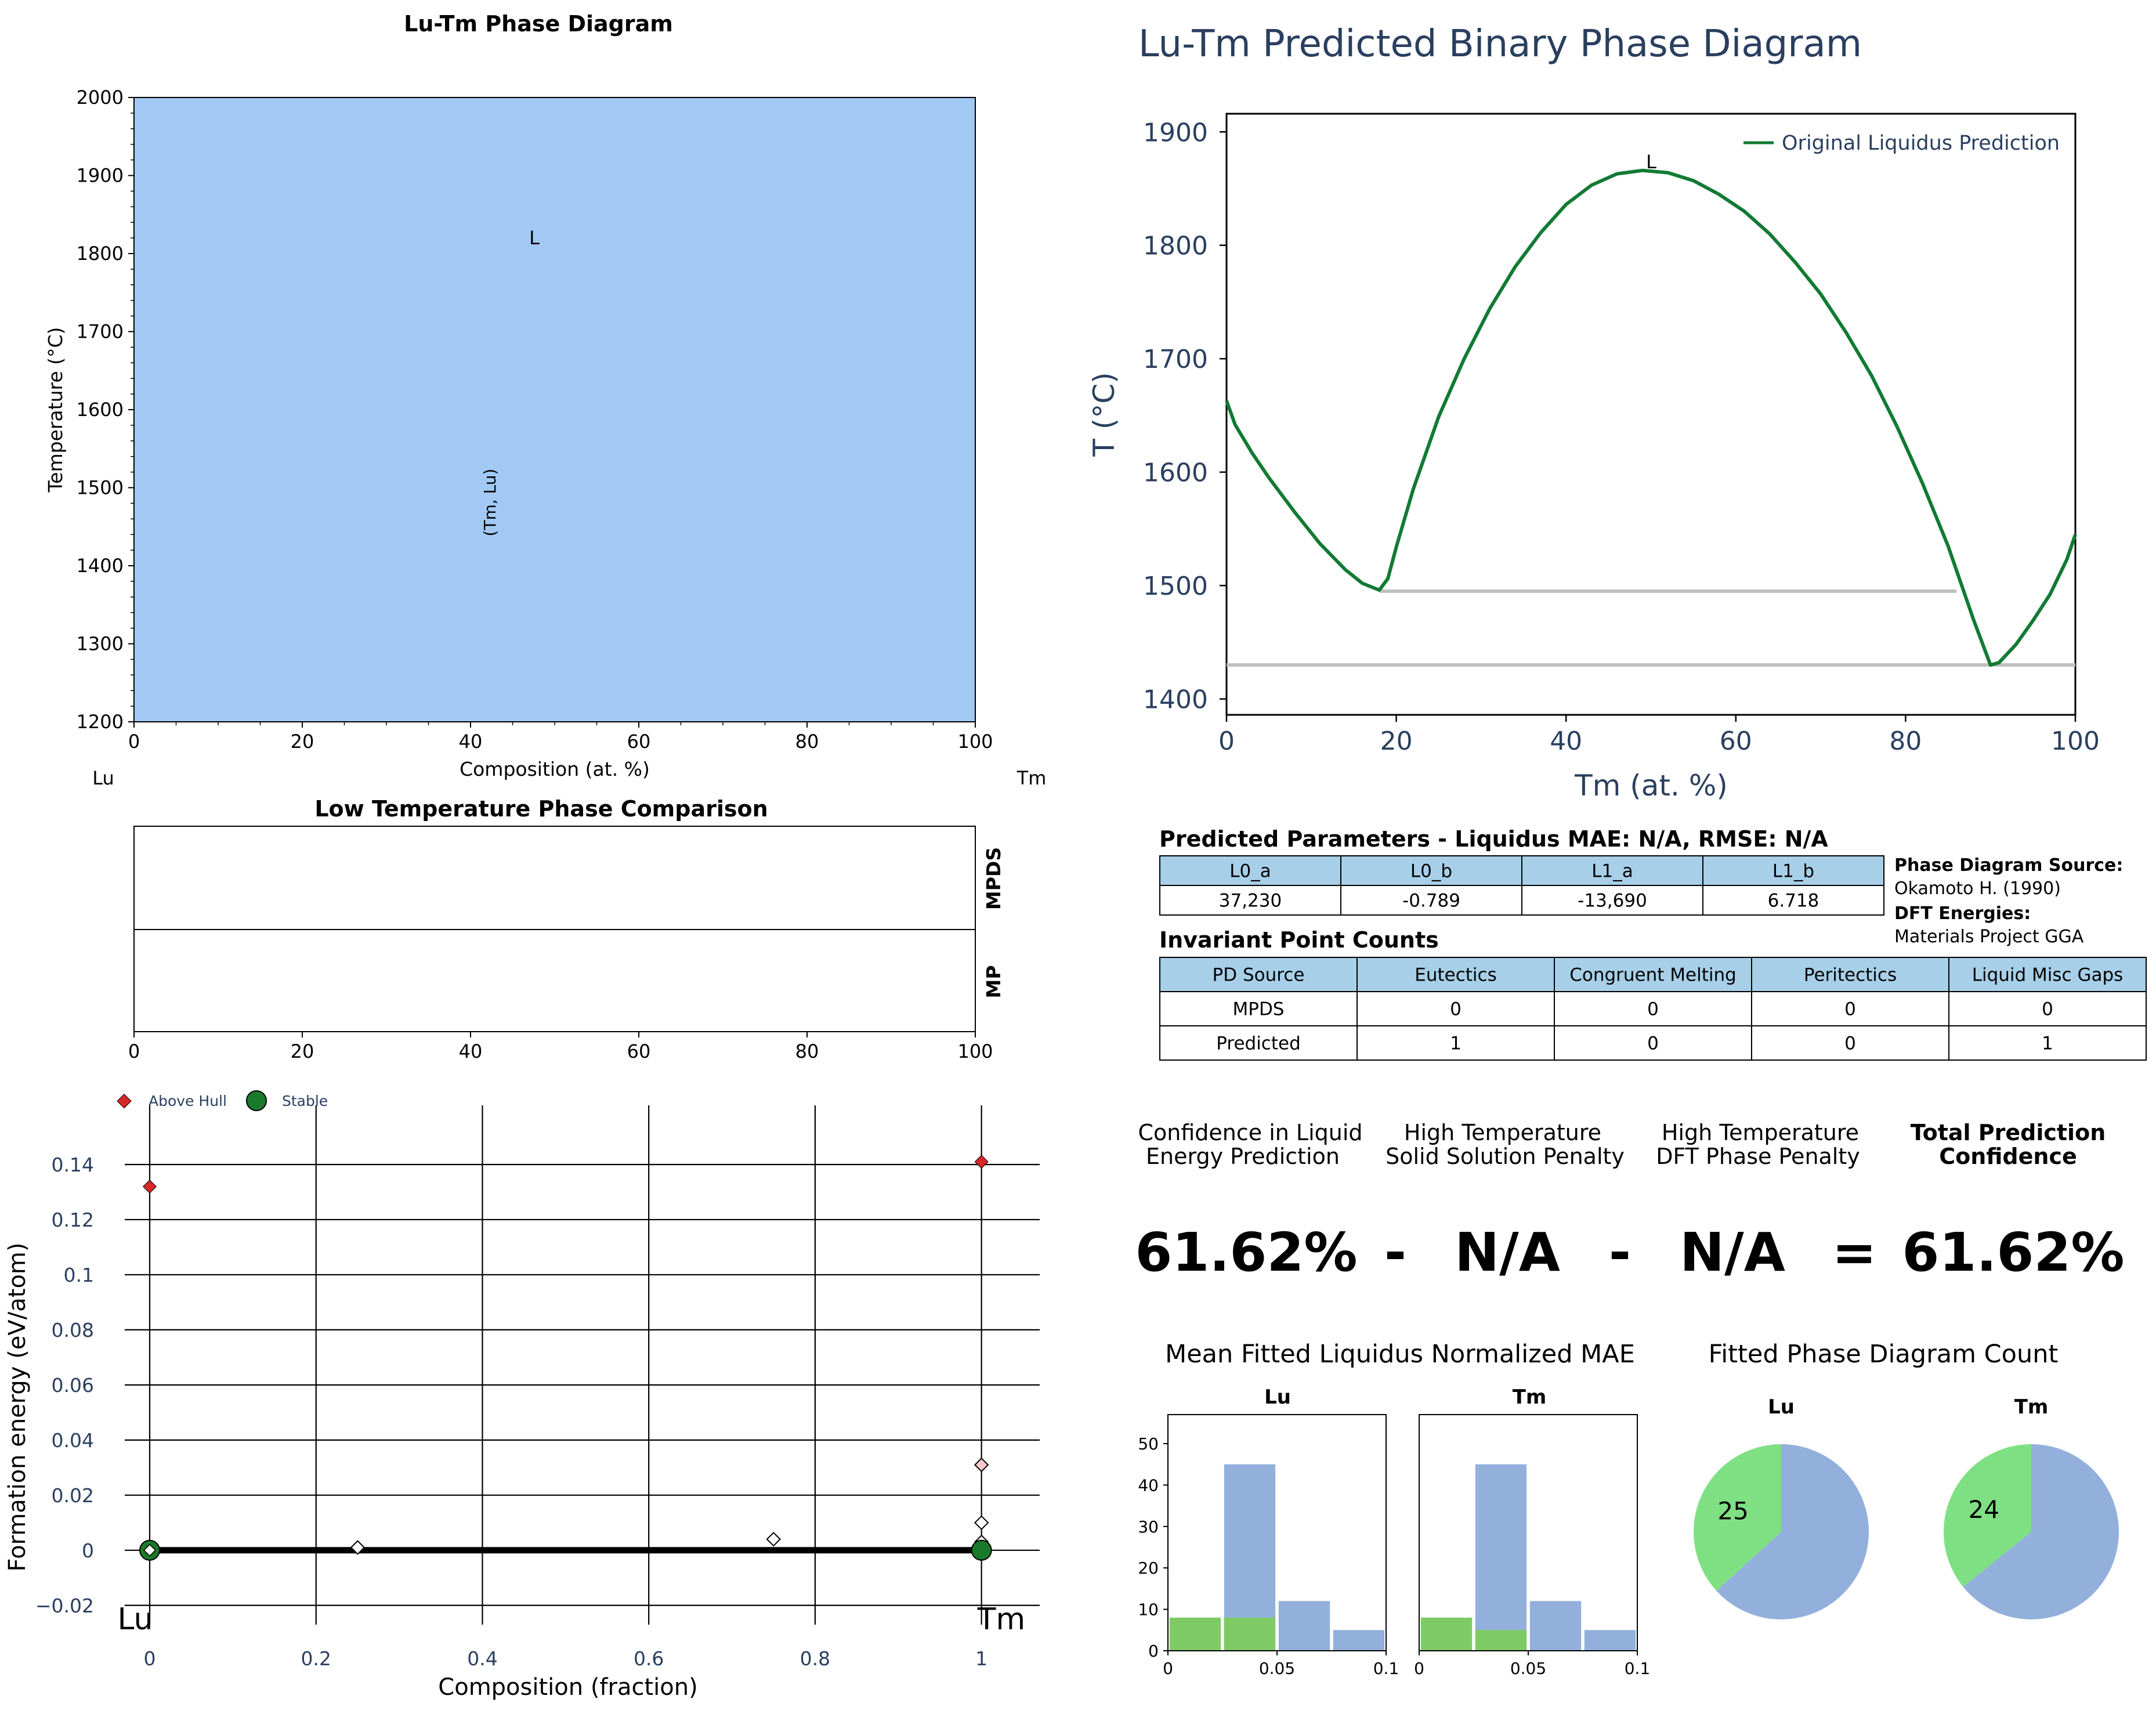 The height and width of the screenshot is (1714, 2156). Describe the element at coordinates (555, 769) in the screenshot. I see `phase-diagram-xlabel: Composition (at. %)` at that location.